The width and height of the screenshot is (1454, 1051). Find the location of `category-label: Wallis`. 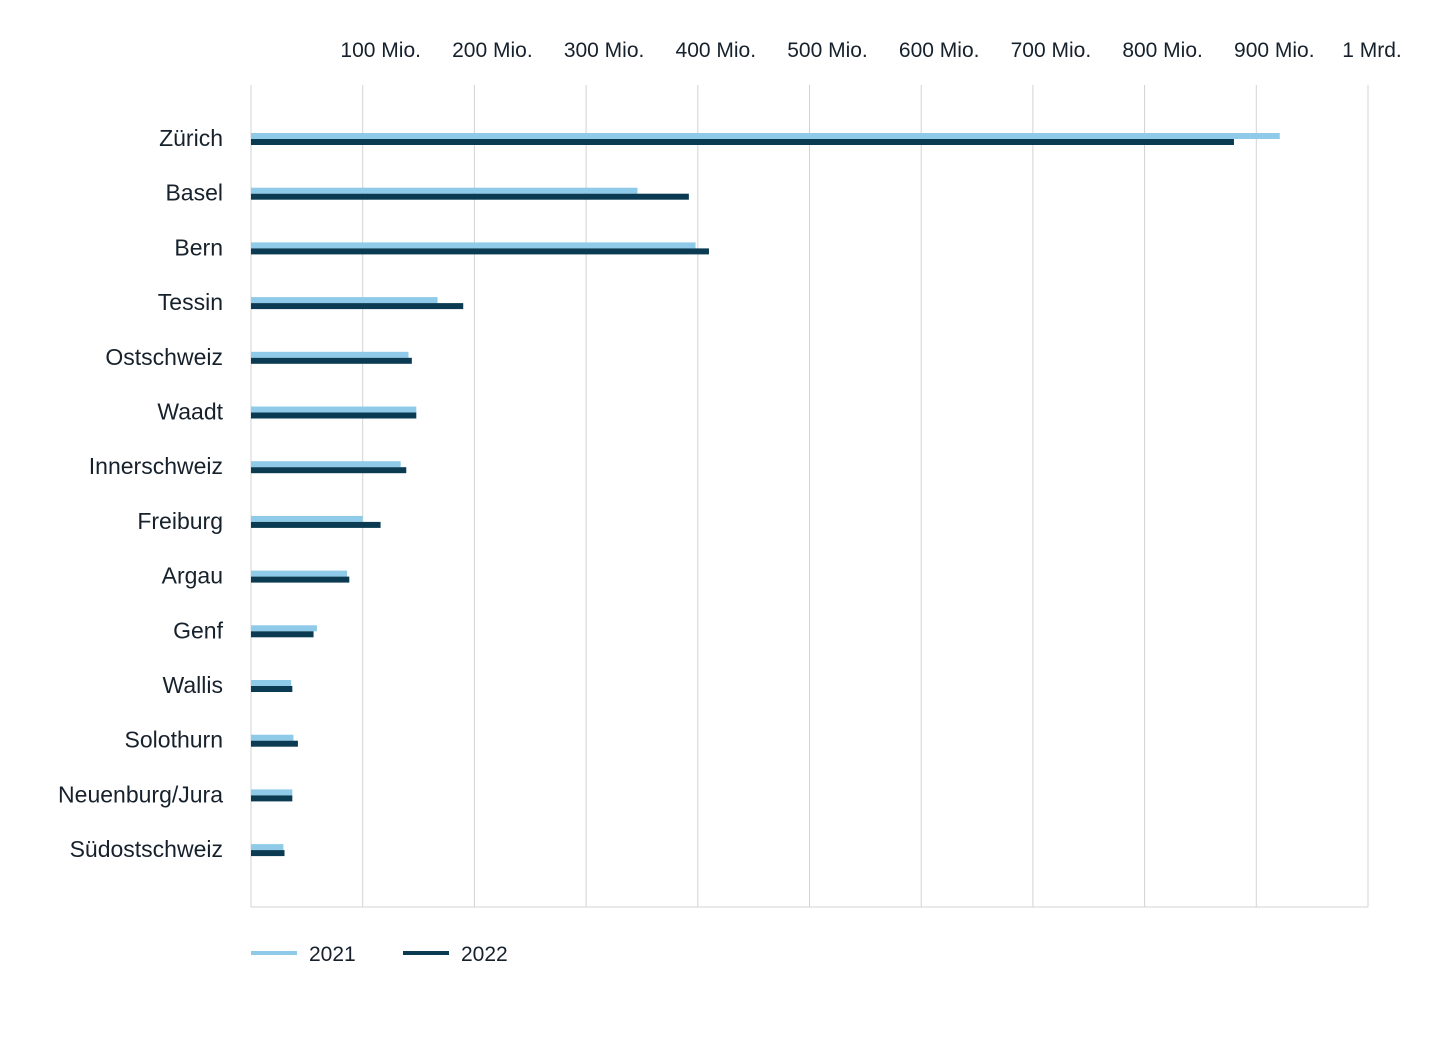

category-label: Wallis is located at coordinates (193, 685).